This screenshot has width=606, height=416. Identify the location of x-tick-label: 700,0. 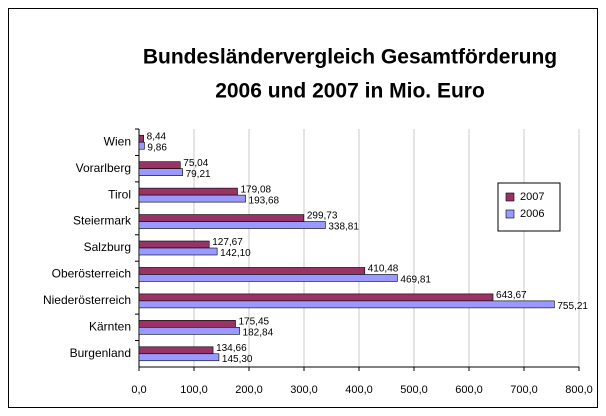
(524, 390).